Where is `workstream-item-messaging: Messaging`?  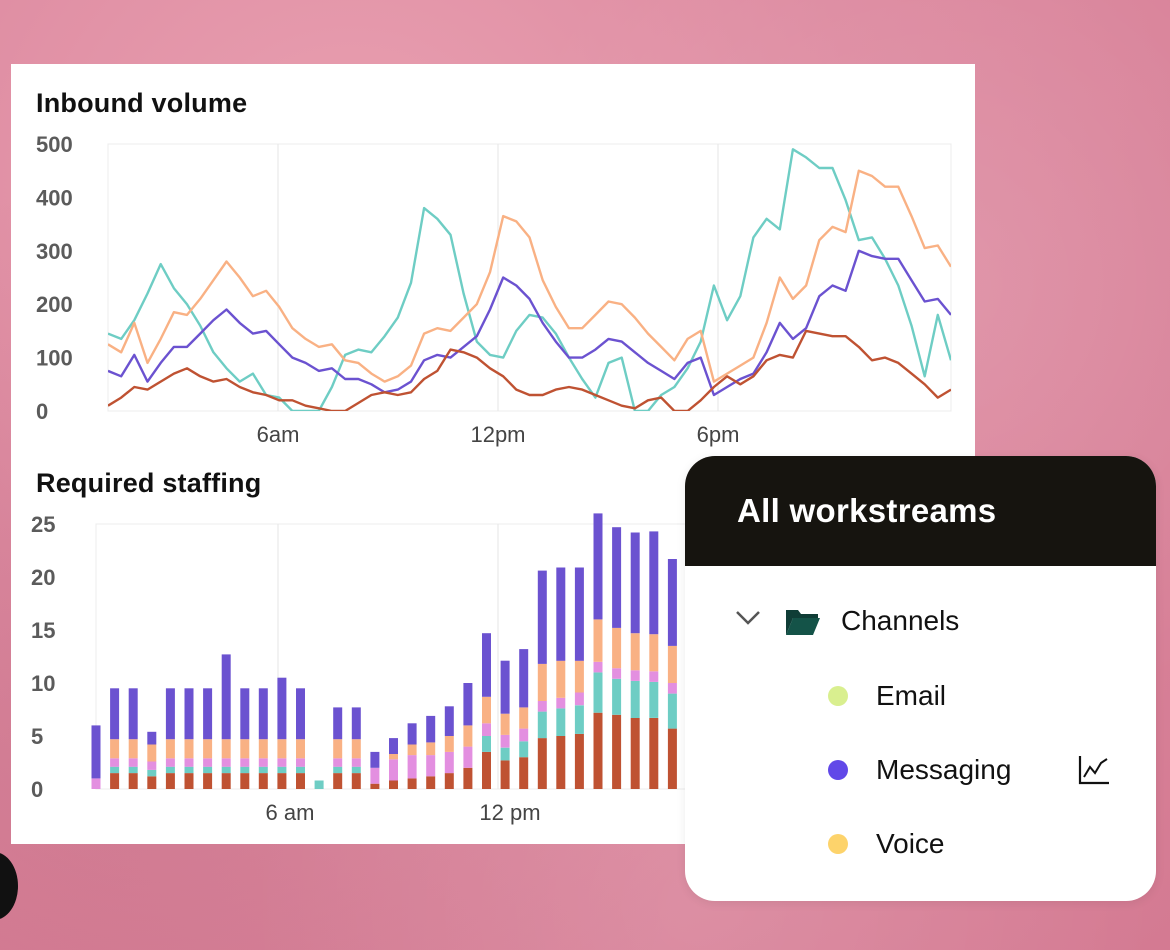
workstream-item-messaging: Messaging is located at coordinates (919, 770).